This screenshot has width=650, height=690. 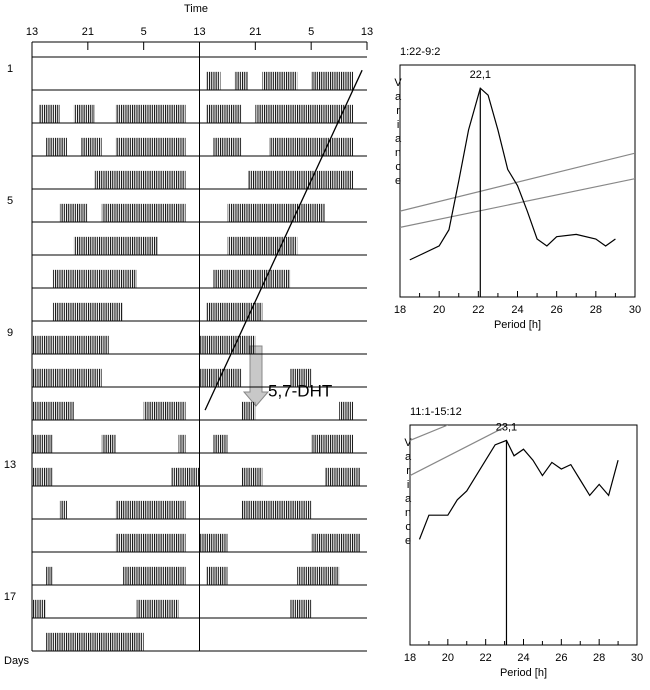 I want to click on x-tick-label: 30, so click(x=635, y=310).